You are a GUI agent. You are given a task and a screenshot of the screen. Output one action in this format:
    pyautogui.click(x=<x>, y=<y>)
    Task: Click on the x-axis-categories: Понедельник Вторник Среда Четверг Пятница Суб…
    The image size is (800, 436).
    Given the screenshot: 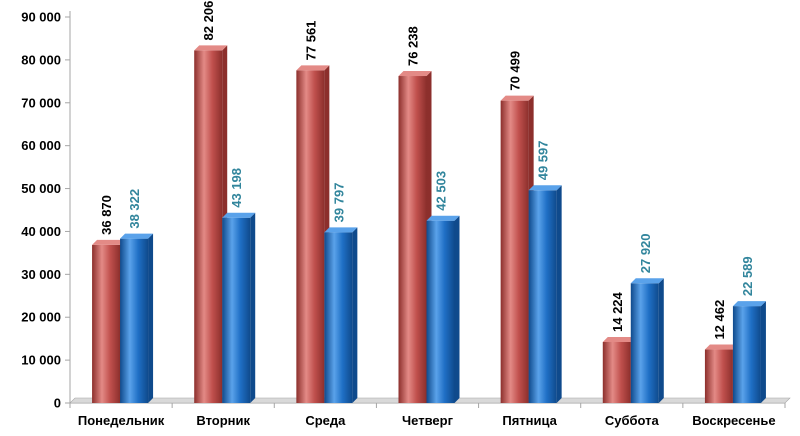 What is the action you would take?
    pyautogui.click(x=427, y=420)
    